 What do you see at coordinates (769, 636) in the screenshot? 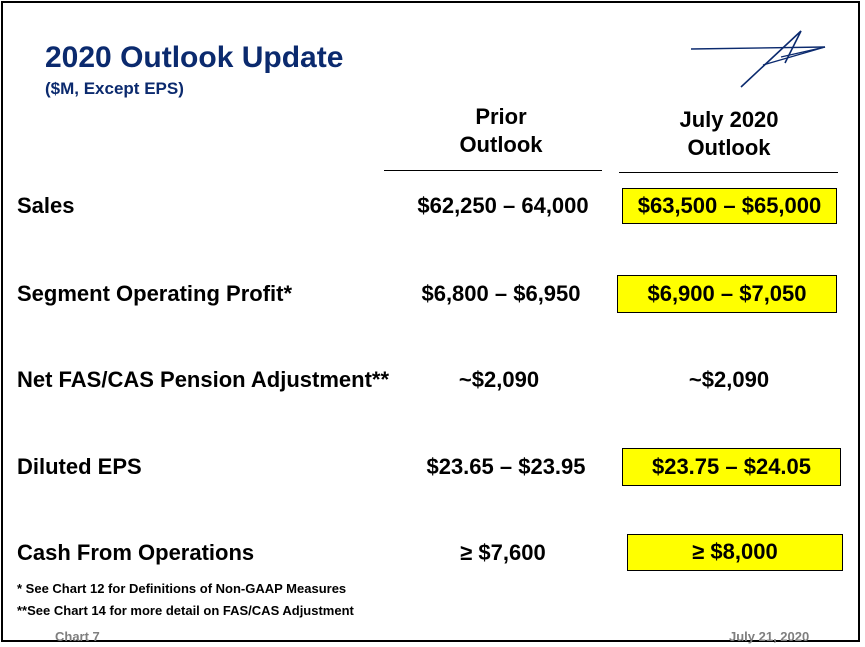
I see `slide-date: July 21, 2020` at bounding box center [769, 636].